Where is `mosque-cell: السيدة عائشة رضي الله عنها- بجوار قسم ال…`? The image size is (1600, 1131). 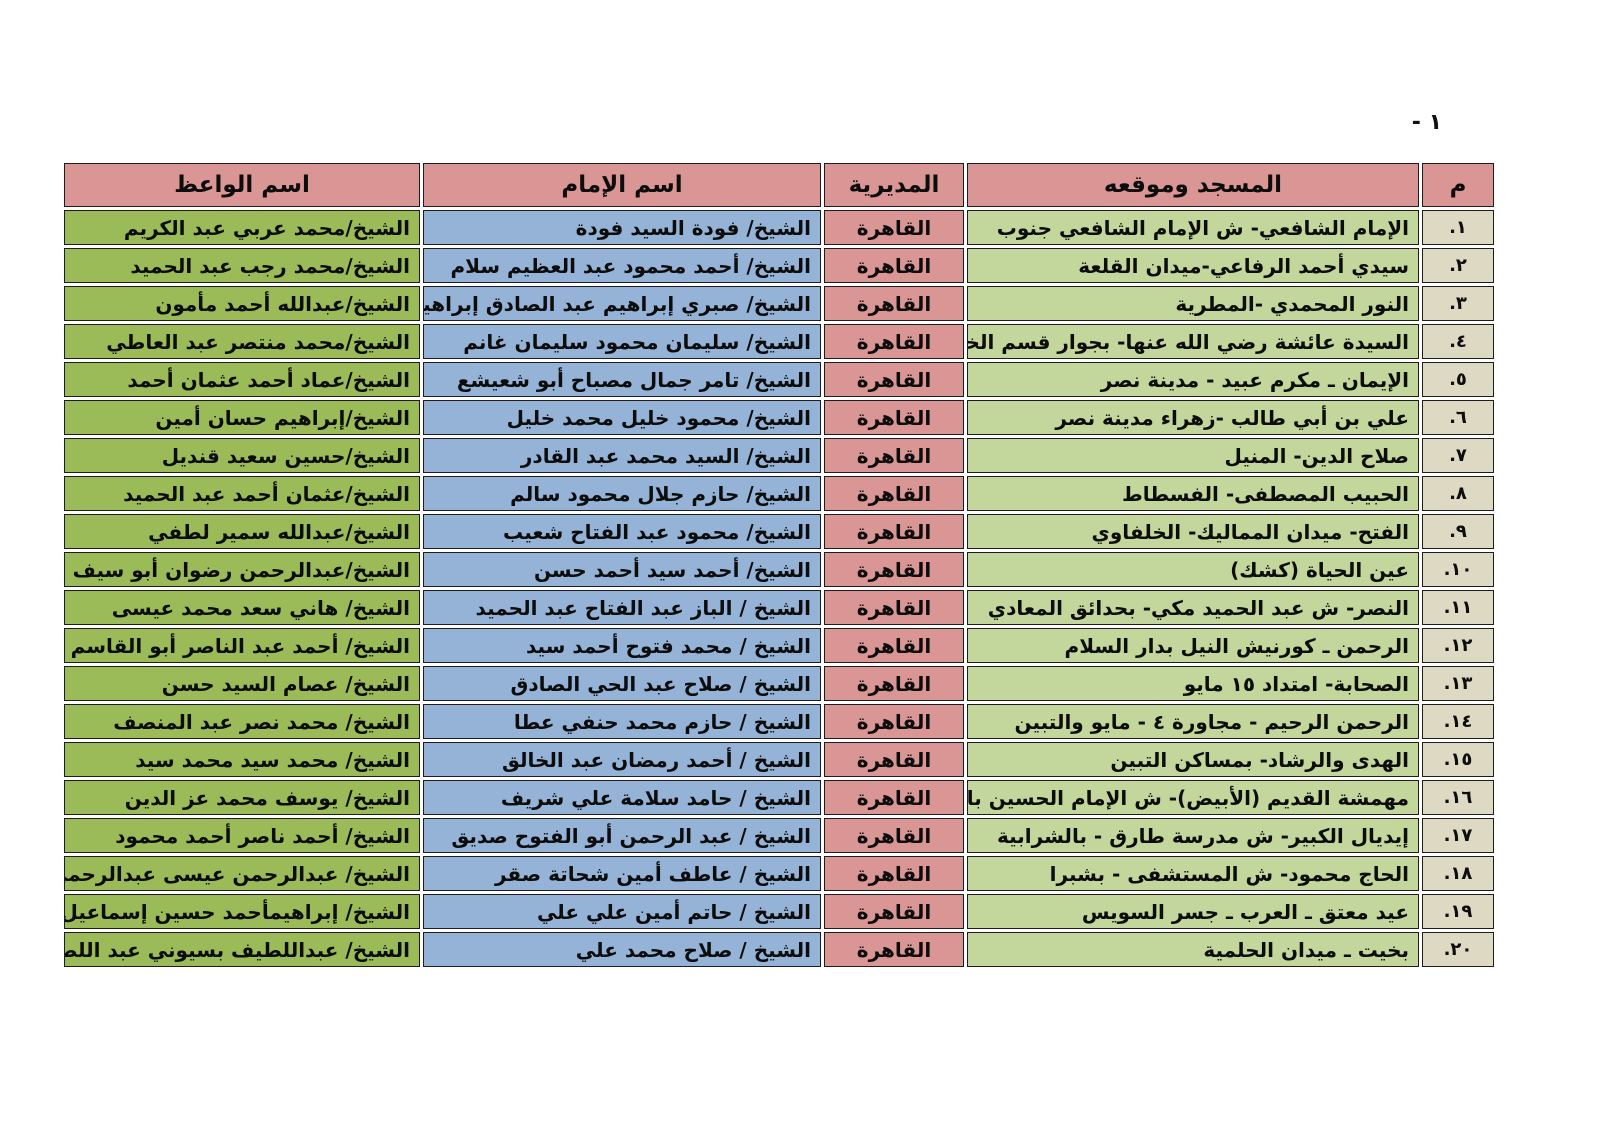
mosque-cell: السيدة عائشة رضي الله عنها- بجوار قسم ال… is located at coordinates (1193, 341).